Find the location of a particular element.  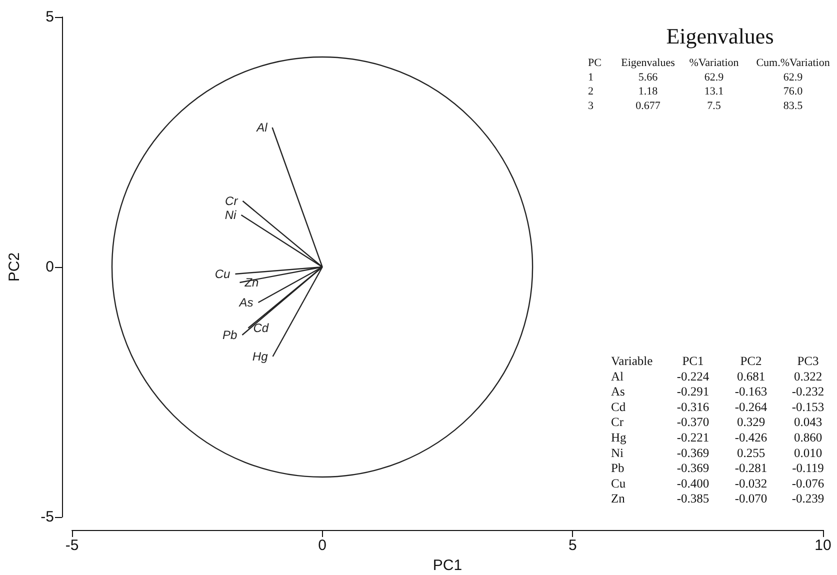

text: Pb -0.369 -0.281 -0.119 is located at coordinates (717, 468).